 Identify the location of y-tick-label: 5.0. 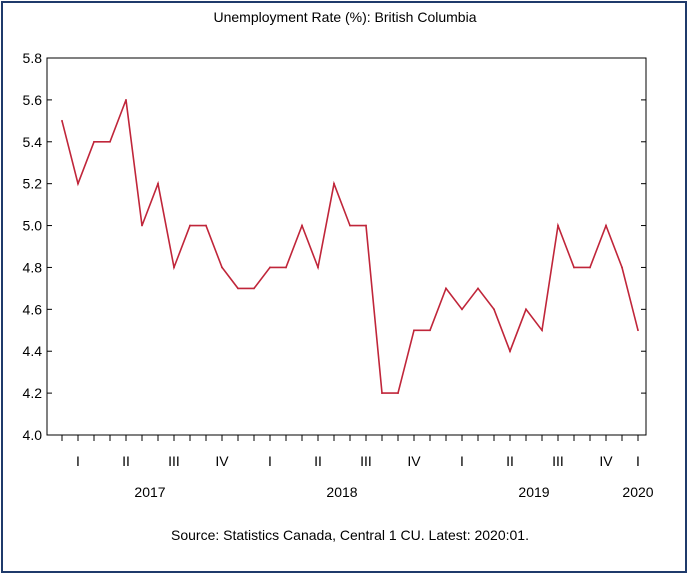
(33, 226).